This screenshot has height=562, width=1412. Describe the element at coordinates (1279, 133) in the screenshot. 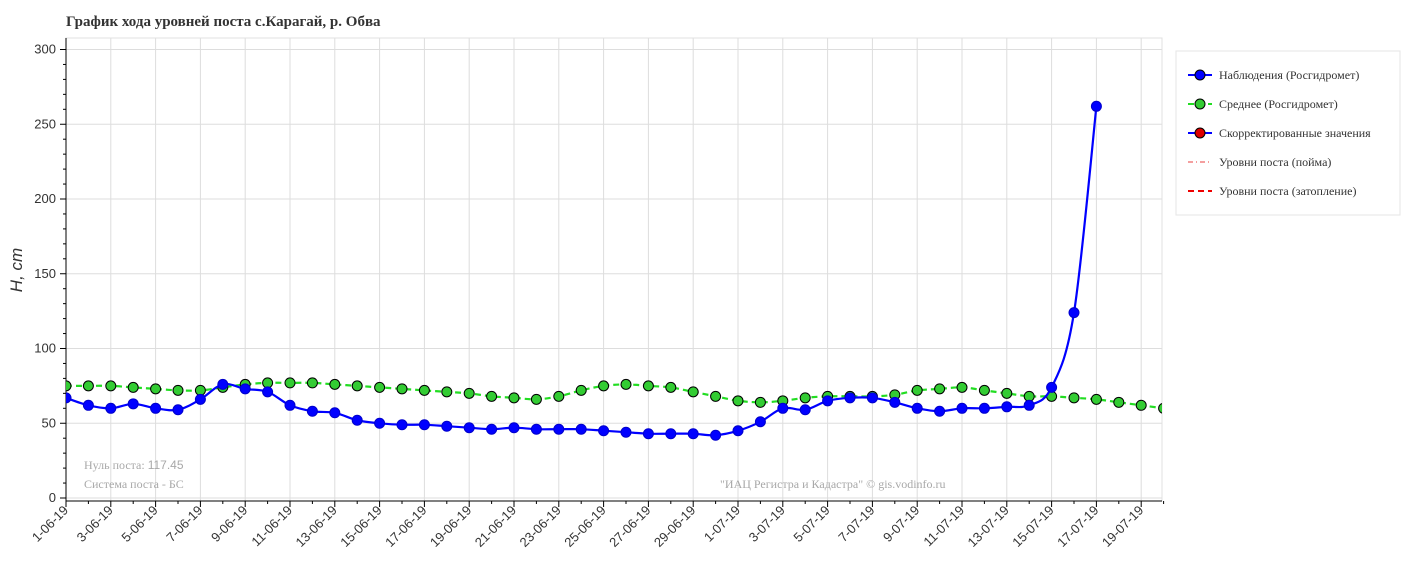

I see `legend-item: Скорректированные значения` at that location.